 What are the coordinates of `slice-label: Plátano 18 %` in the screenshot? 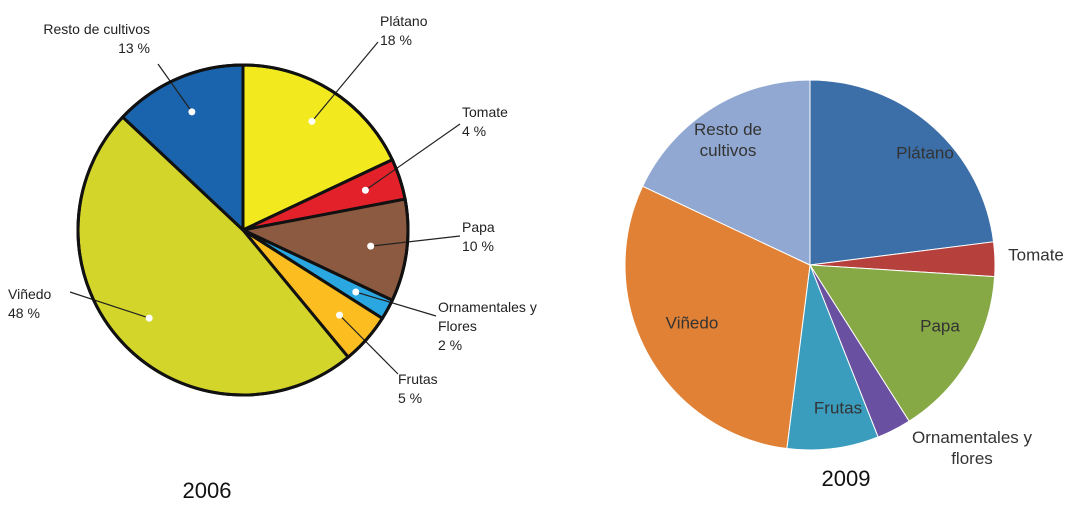 It's located at (425, 31).